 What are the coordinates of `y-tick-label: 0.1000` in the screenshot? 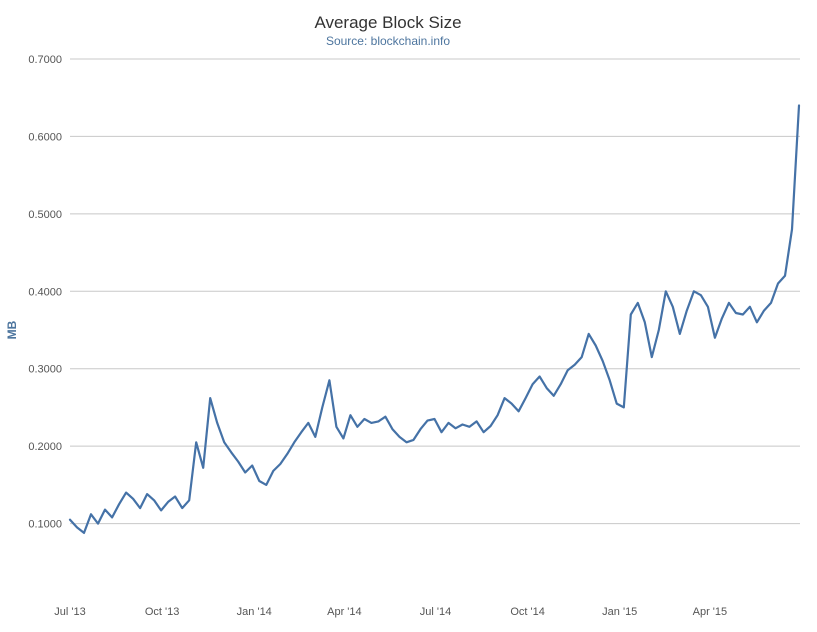 It's located at (45, 525).